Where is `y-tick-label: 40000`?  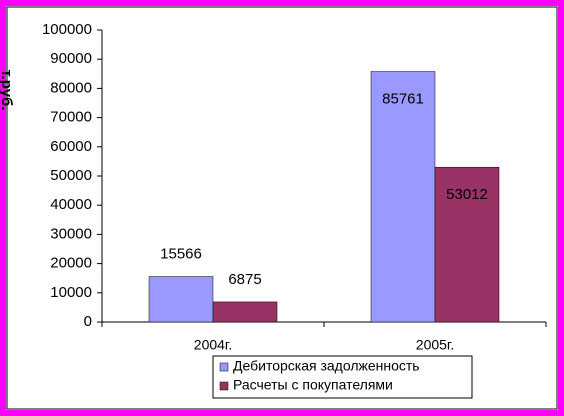
y-tick-label: 40000 is located at coordinates (71, 204).